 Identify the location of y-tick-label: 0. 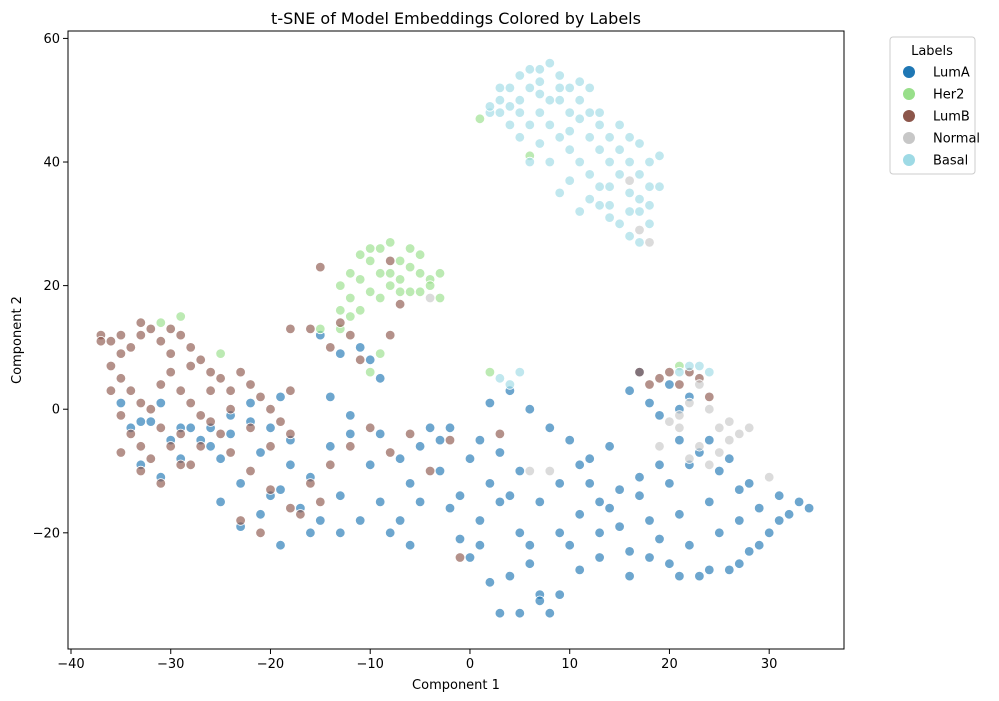
(56, 410).